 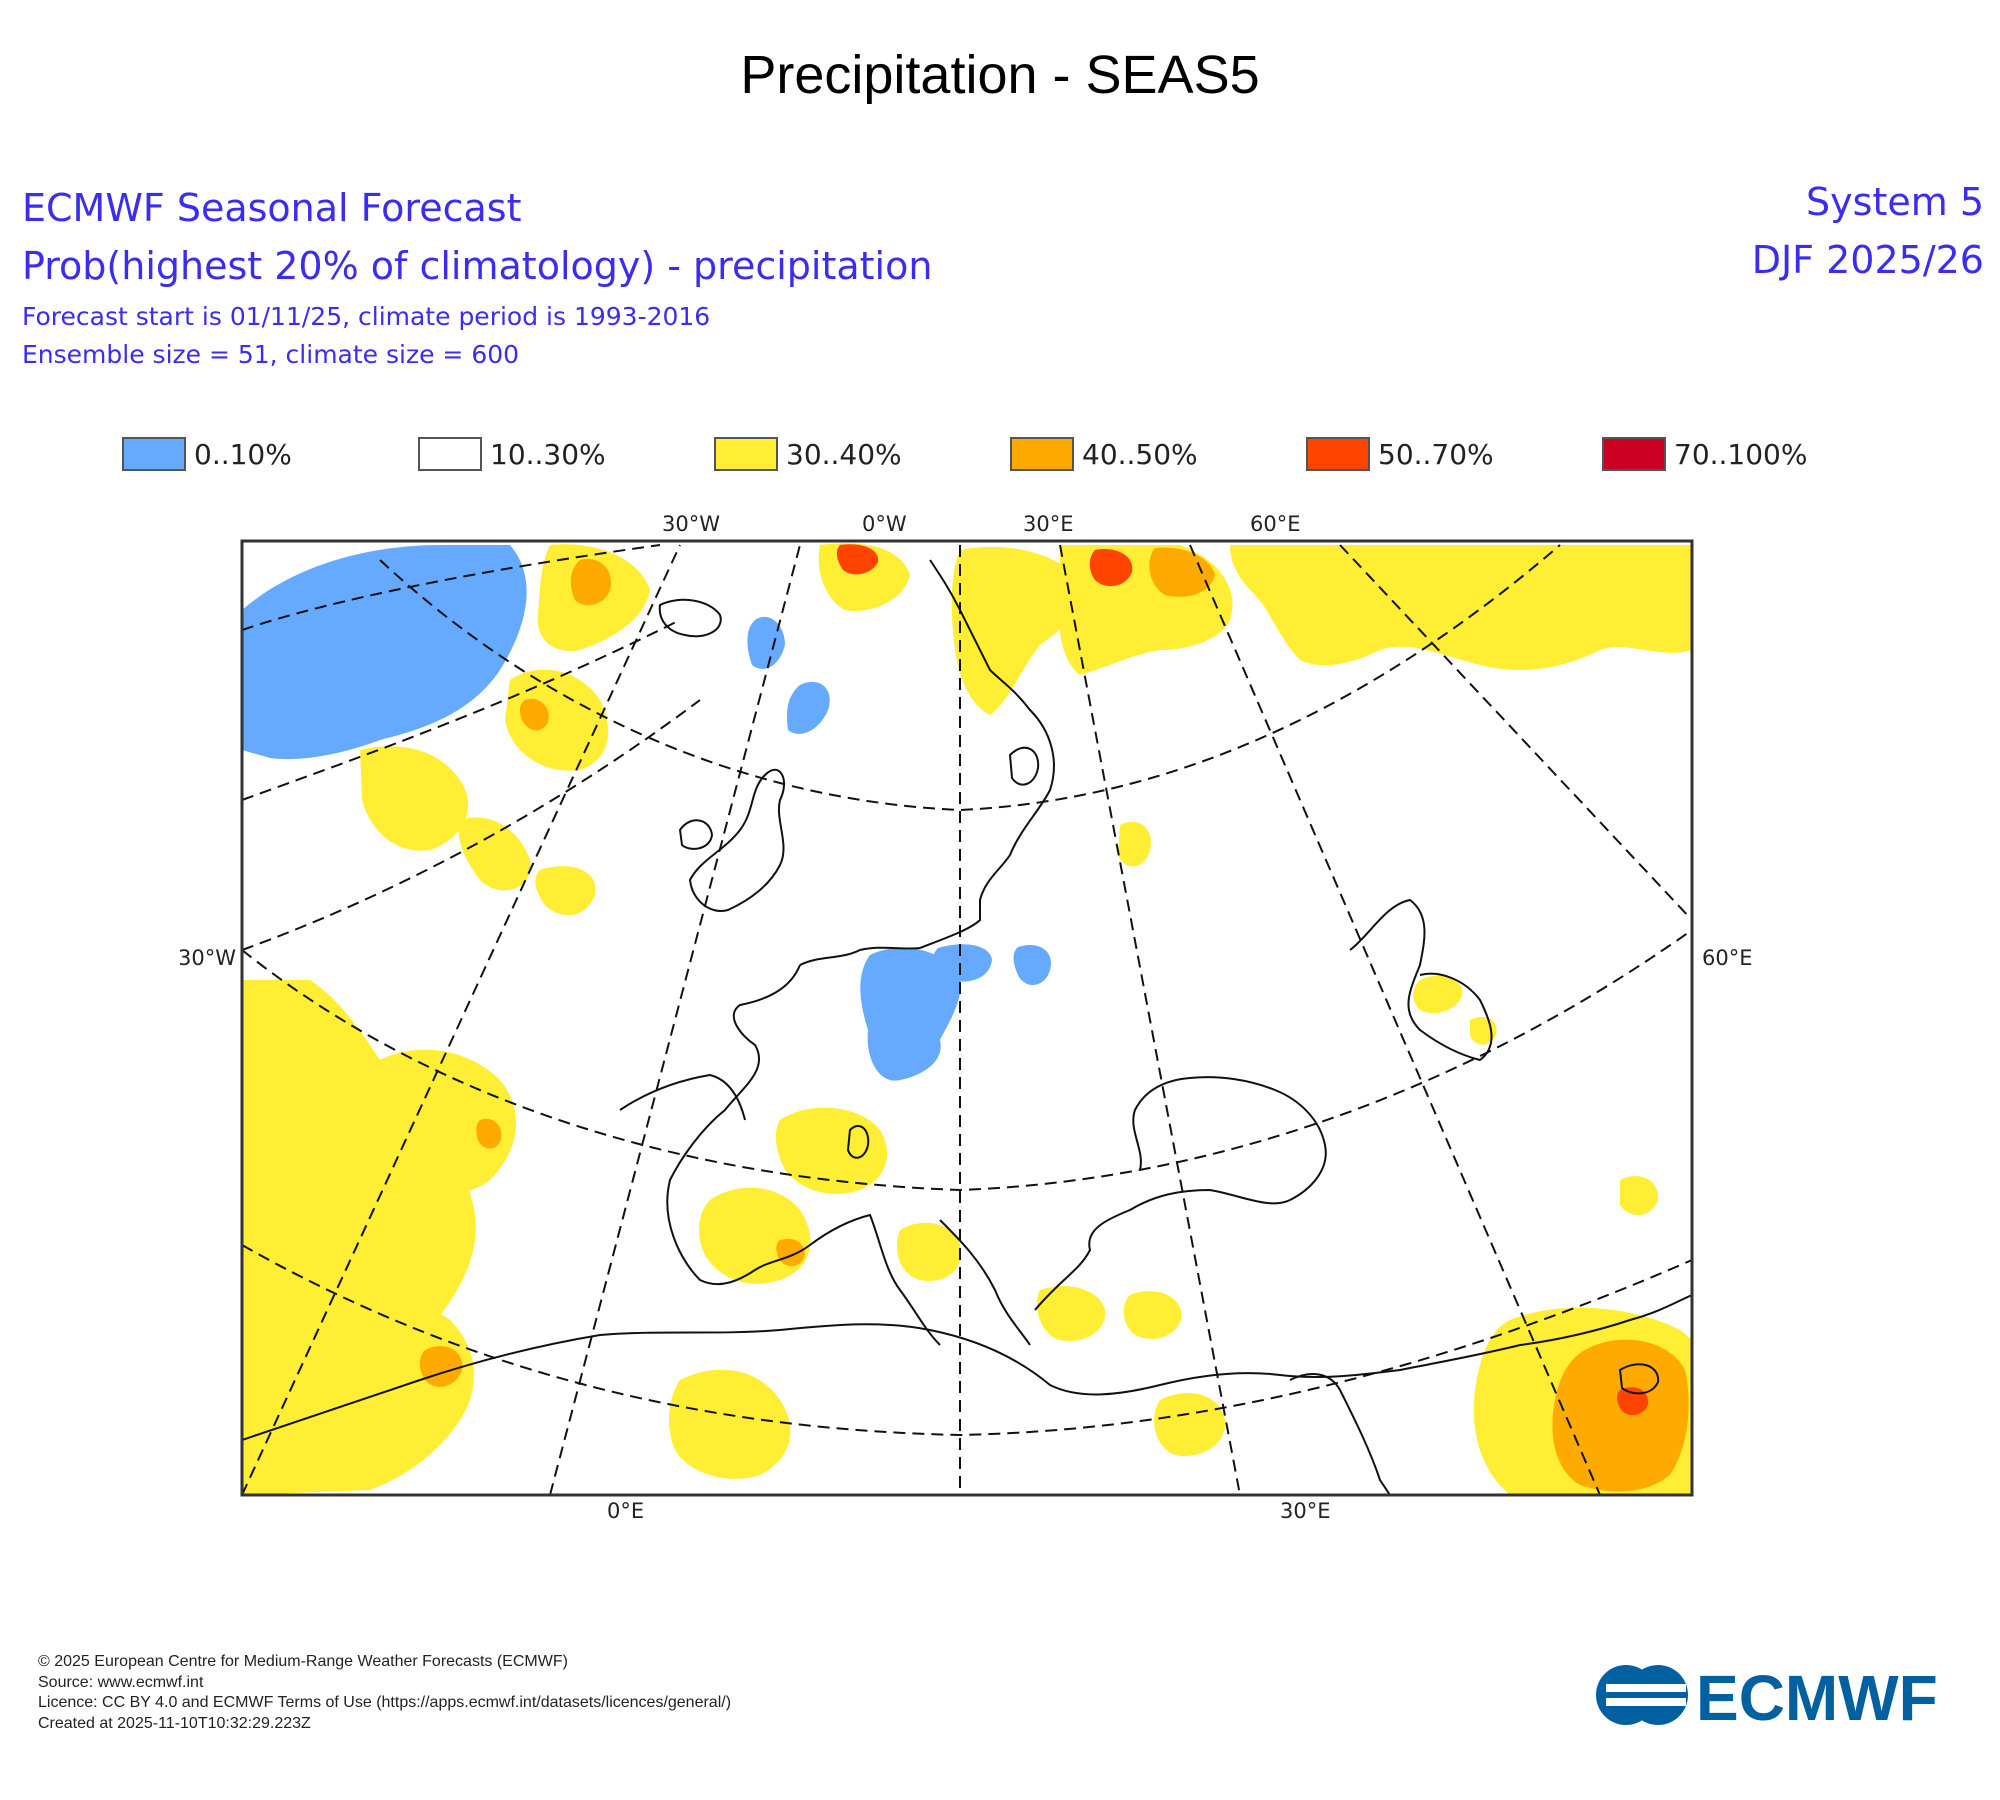 I want to click on header-season: DJF 2025/26, so click(x=1867, y=260).